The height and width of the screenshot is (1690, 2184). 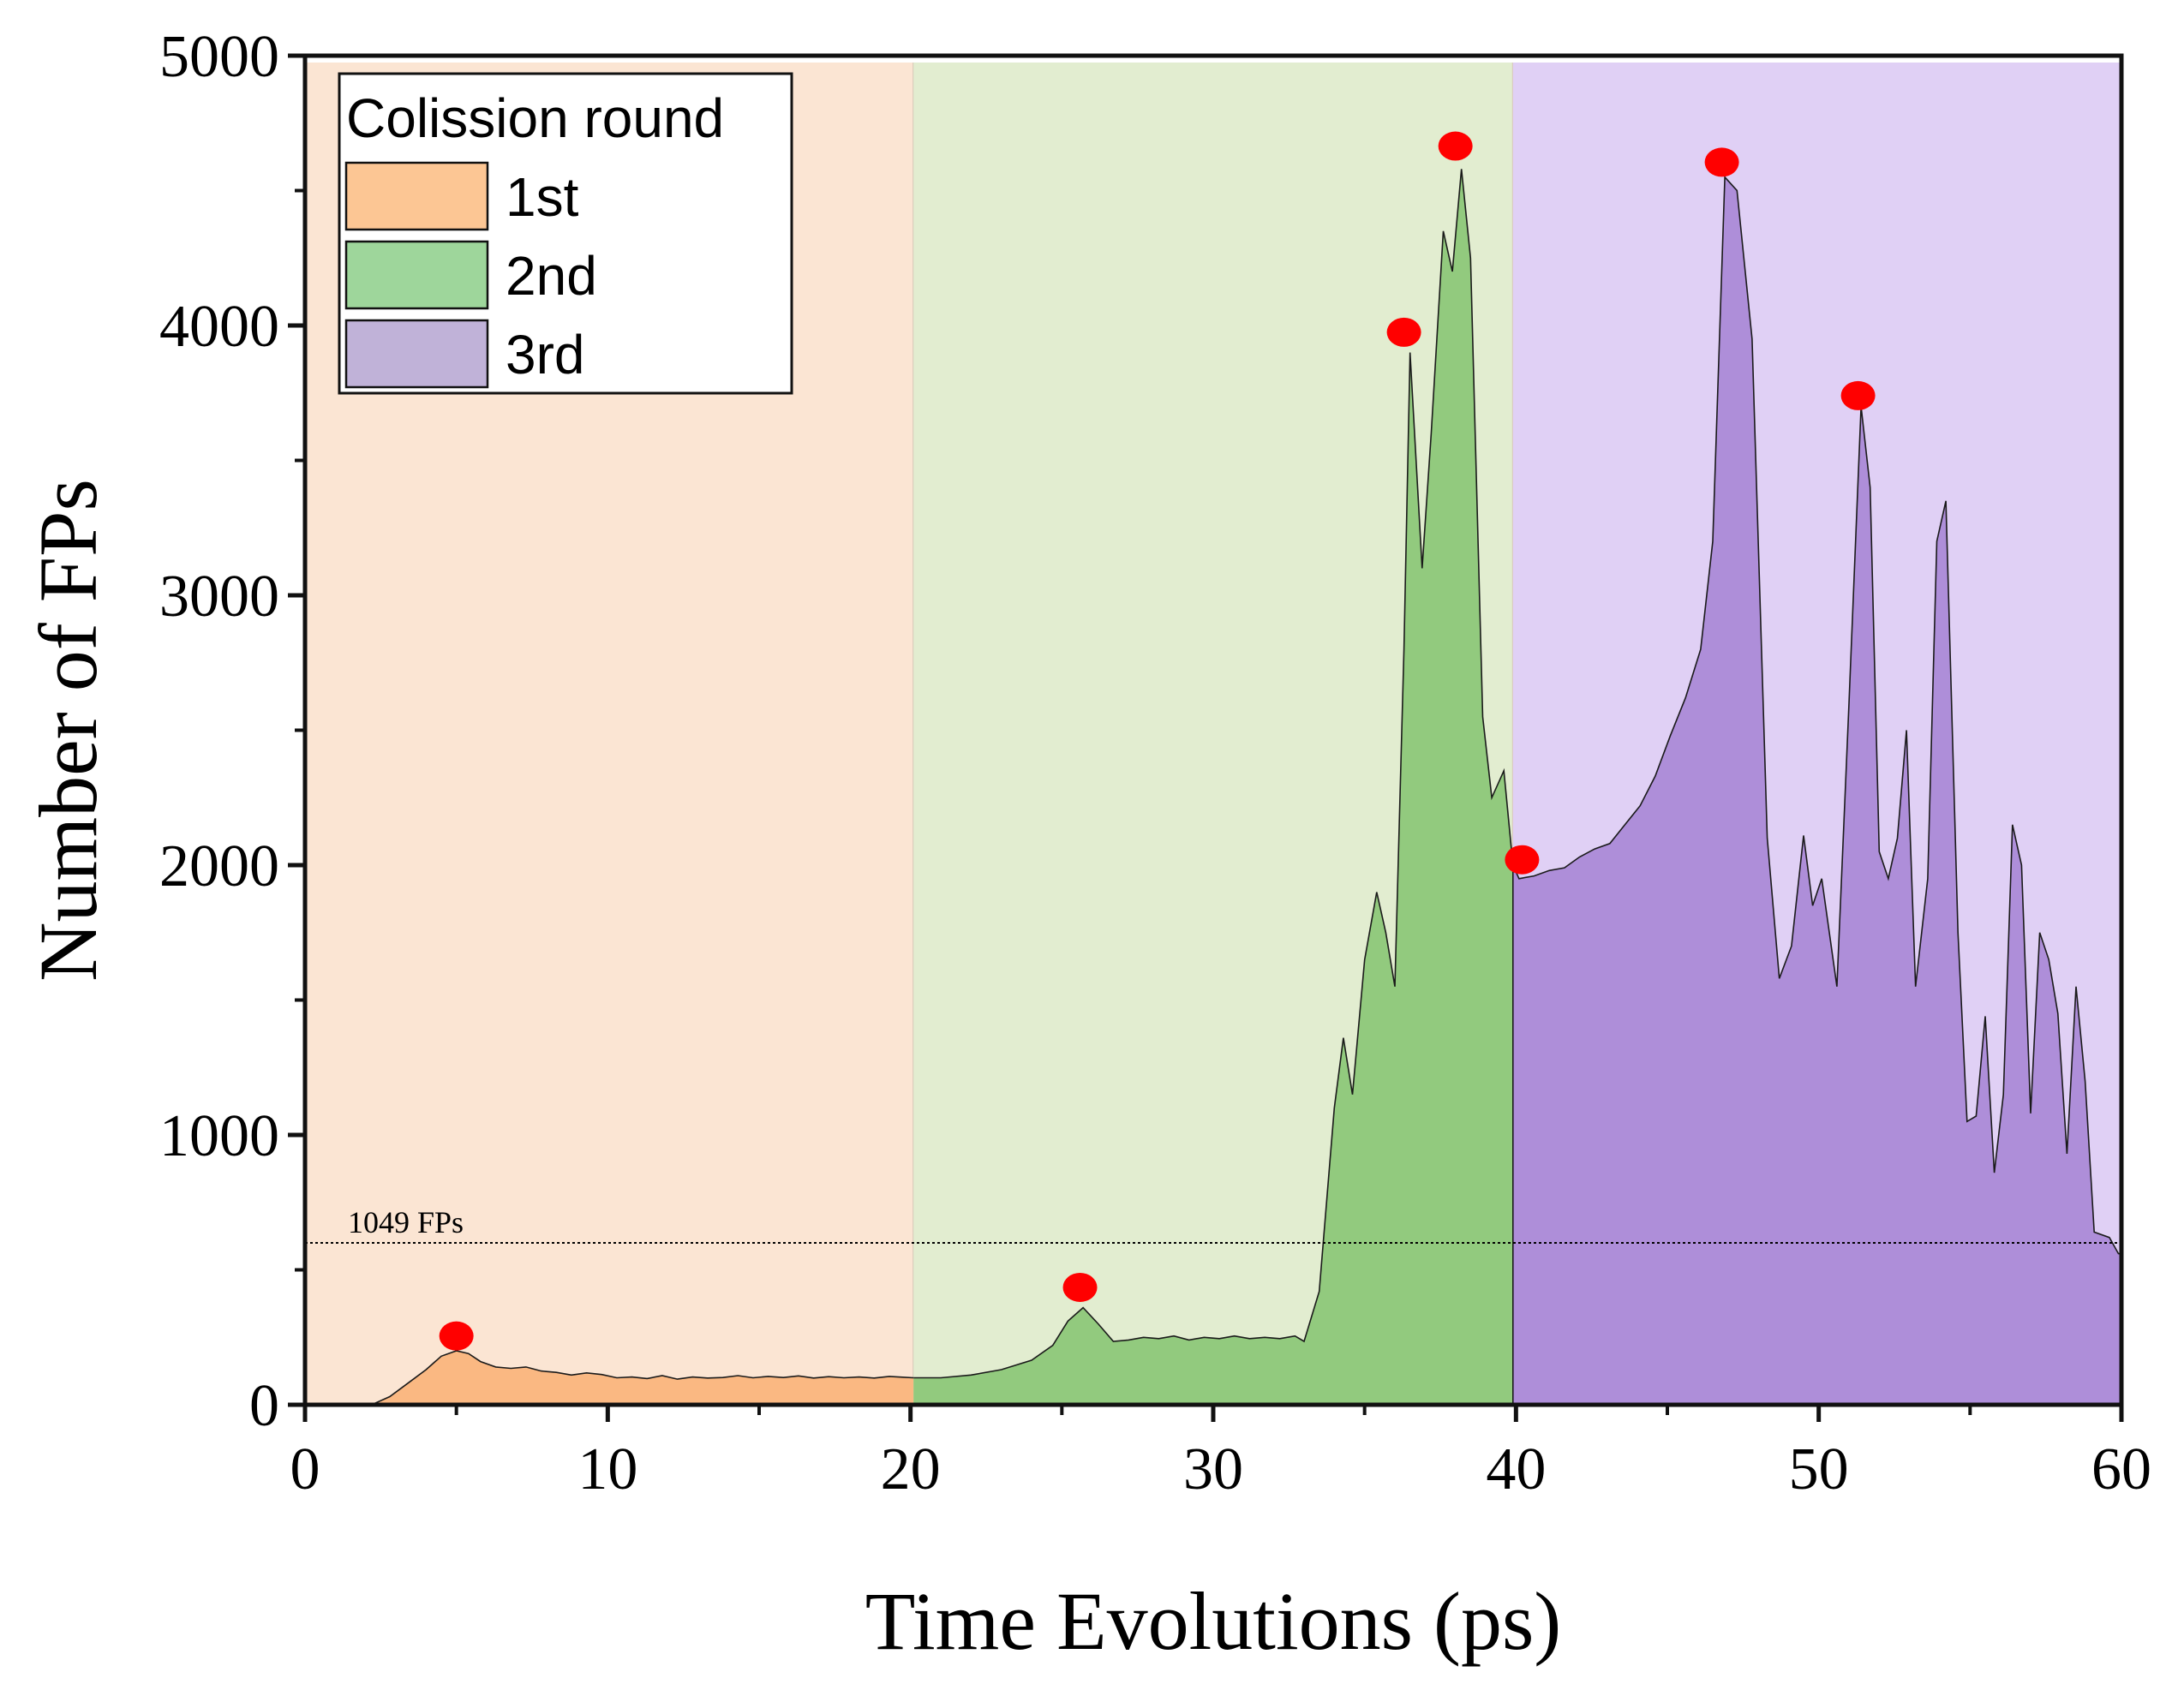 I want to click on x-axis-ticks: 0 10 20 30 40 50 60, so click(x=1220, y=1453).